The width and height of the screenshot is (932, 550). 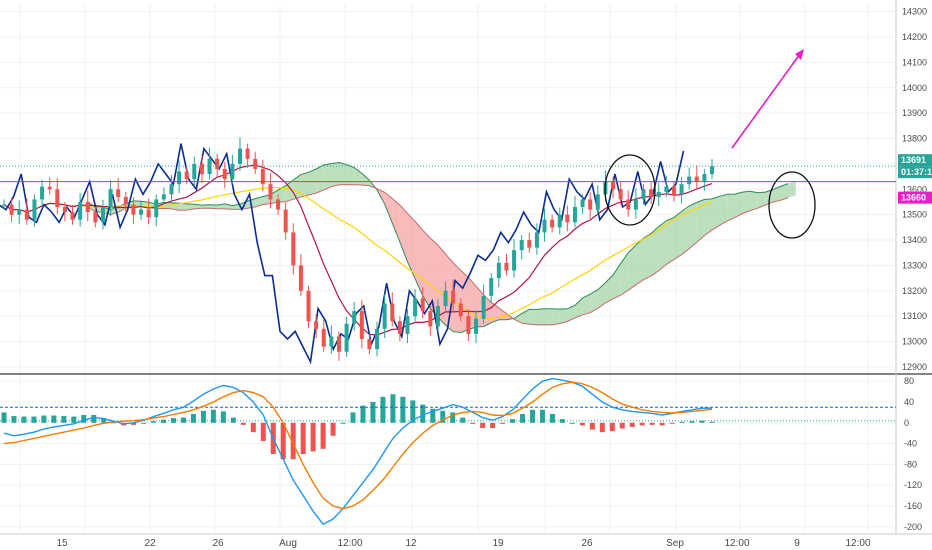 What do you see at coordinates (914, 113) in the screenshot?
I see `price-tick-label: 13900` at bounding box center [914, 113].